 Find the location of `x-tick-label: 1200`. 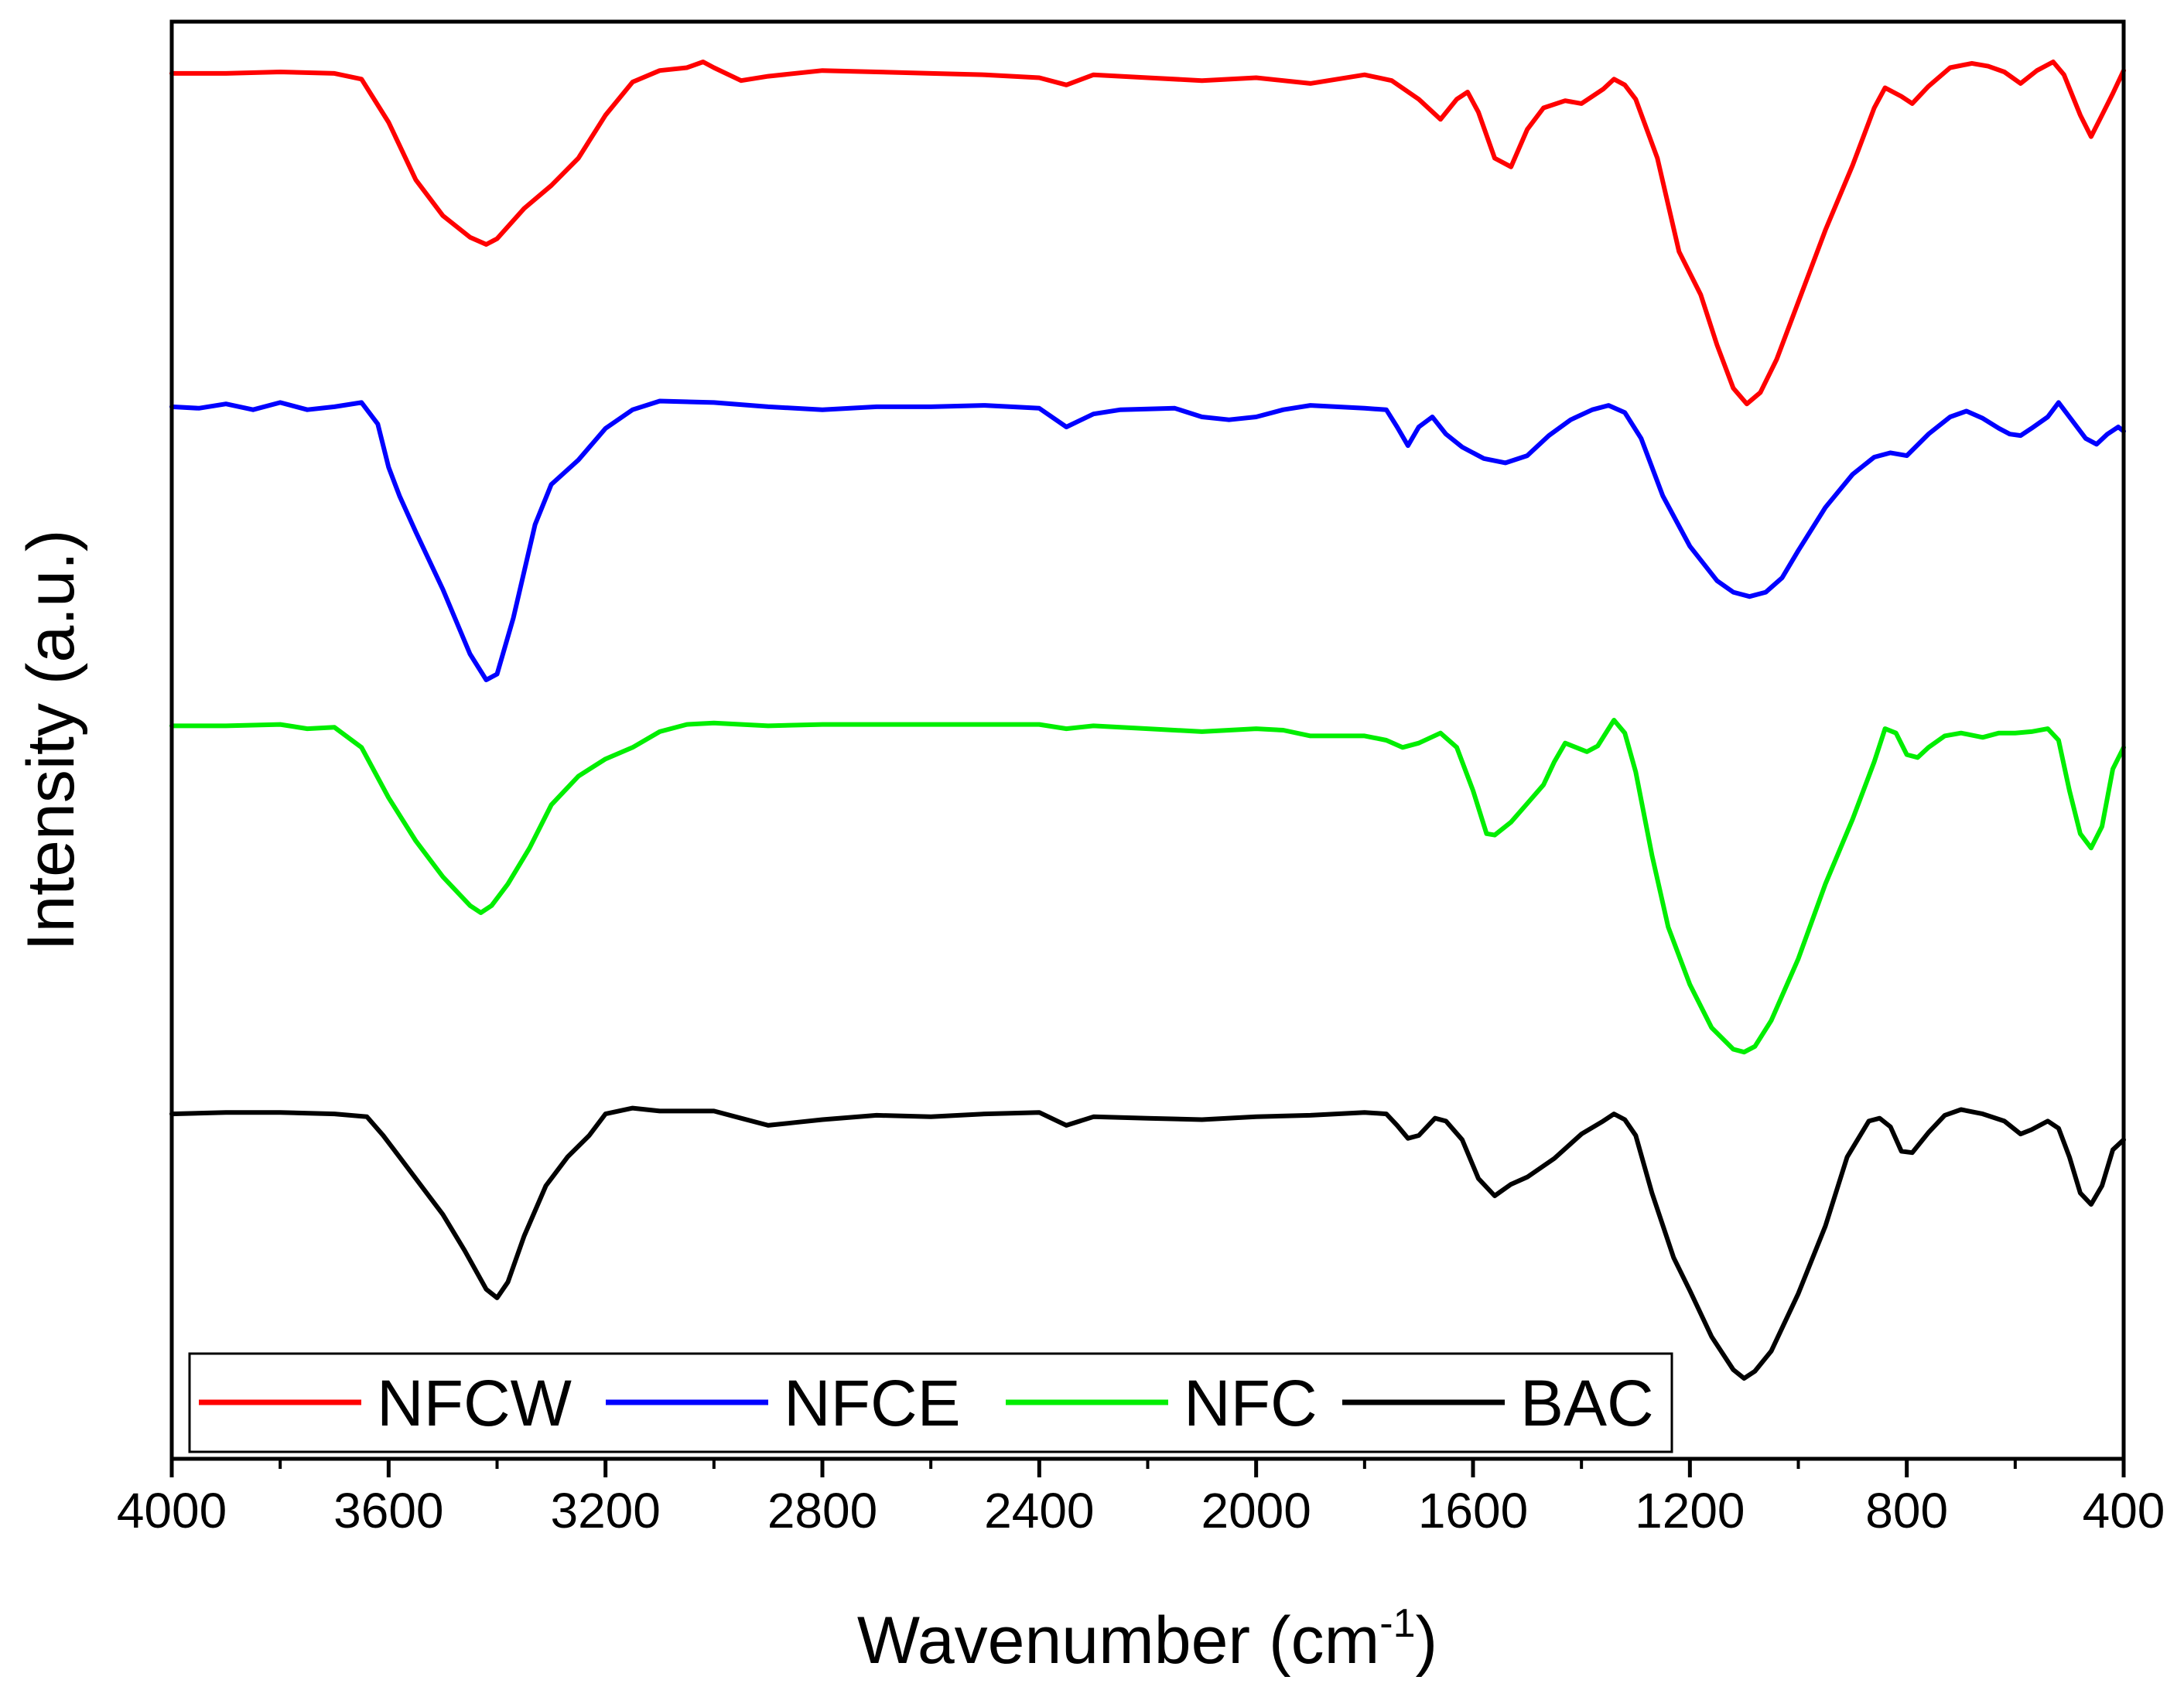

x-tick-label: 1200 is located at coordinates (1690, 1510).